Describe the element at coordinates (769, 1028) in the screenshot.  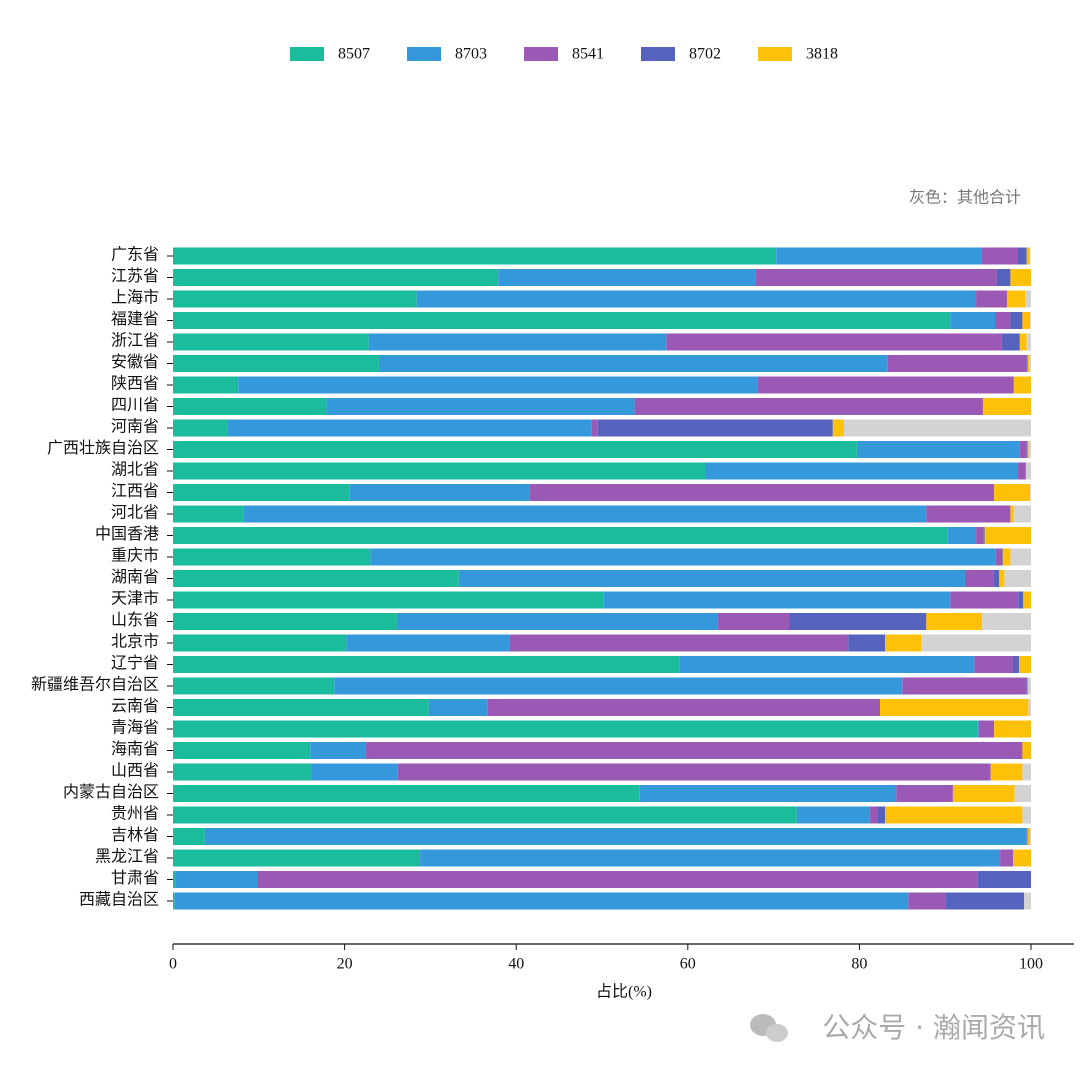
I see `watermark-icon` at that location.